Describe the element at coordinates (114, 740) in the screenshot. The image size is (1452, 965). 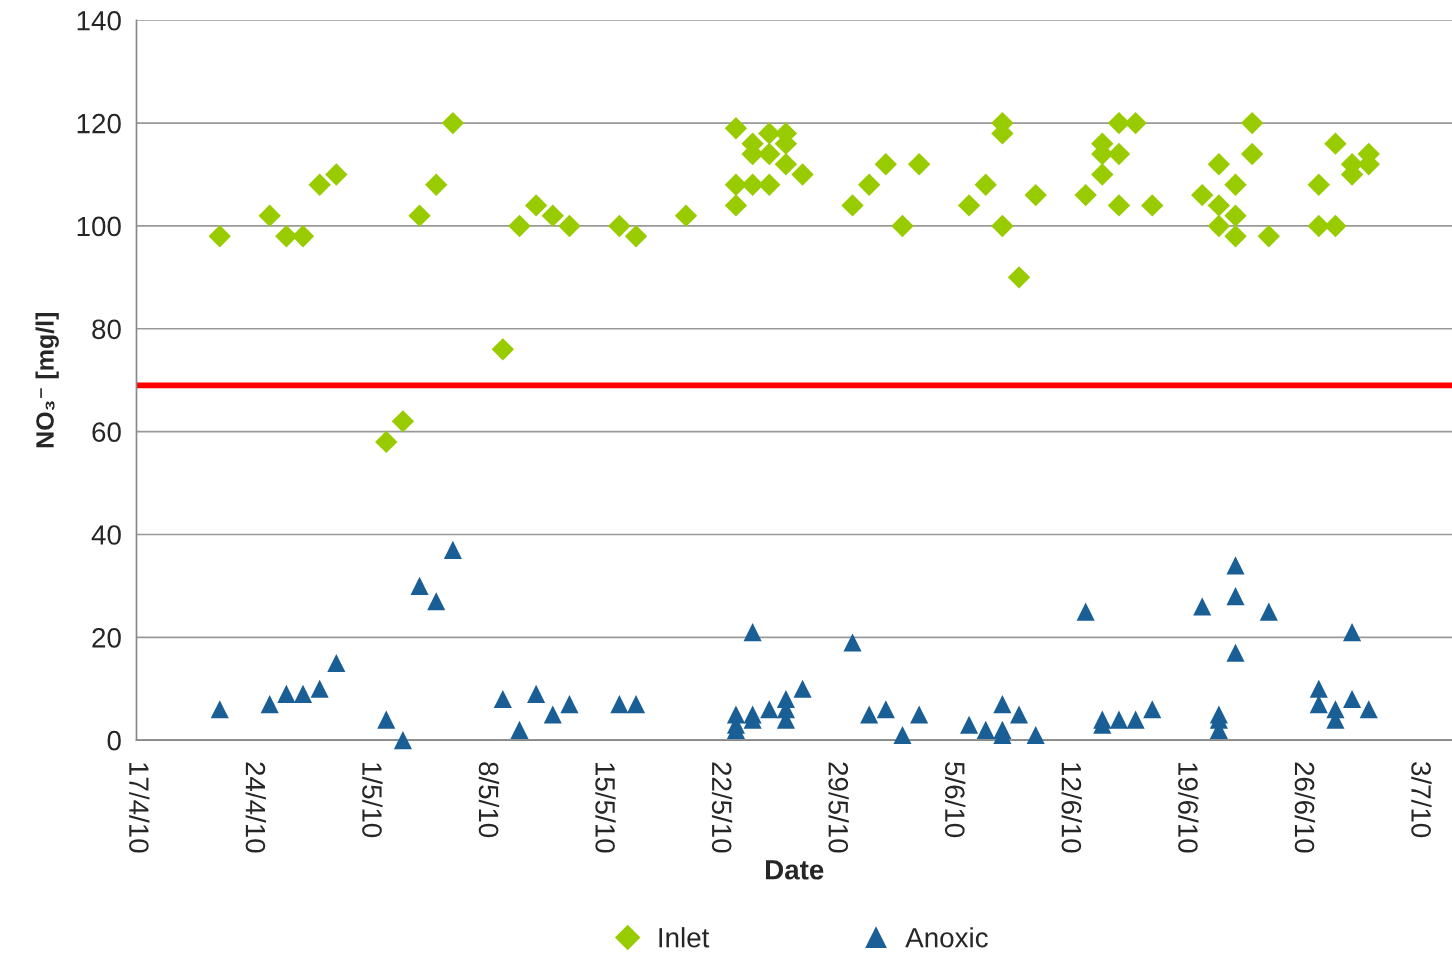
I see `y-tick-label: 0` at that location.